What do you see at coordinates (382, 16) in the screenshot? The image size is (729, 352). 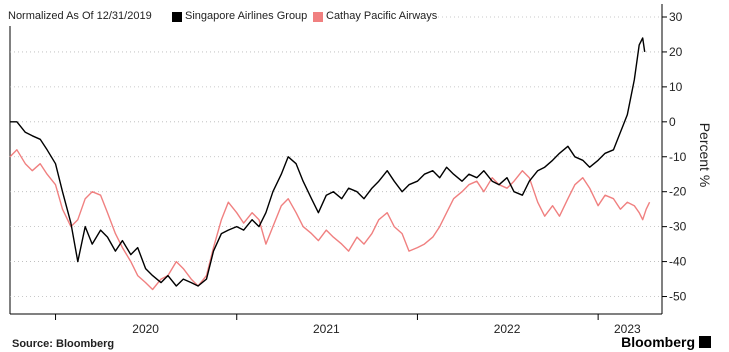 I see `legend-label-cathay: Cathay Pacific Airways` at bounding box center [382, 16].